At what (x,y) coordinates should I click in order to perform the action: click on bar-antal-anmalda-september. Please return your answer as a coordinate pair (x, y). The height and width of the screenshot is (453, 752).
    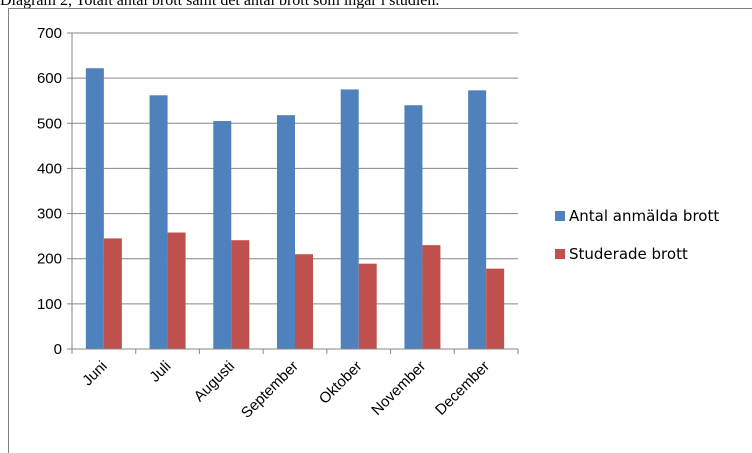
    Looking at the image, I should click on (286, 232).